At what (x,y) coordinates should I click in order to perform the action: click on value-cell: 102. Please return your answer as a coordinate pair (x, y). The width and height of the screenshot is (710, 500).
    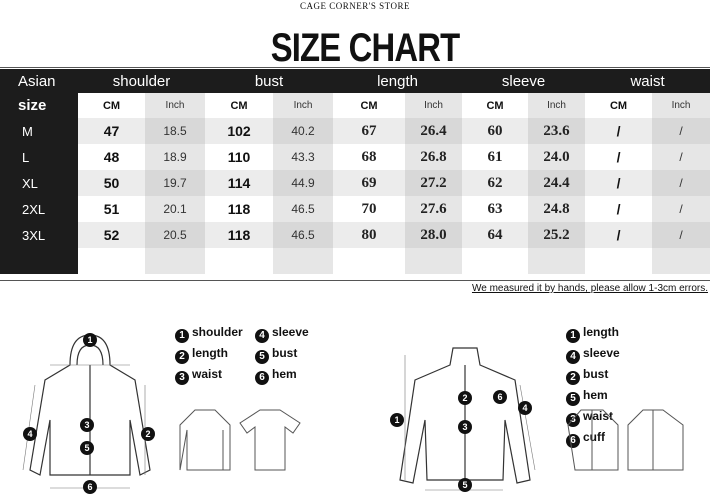
    Looking at the image, I should click on (239, 131).